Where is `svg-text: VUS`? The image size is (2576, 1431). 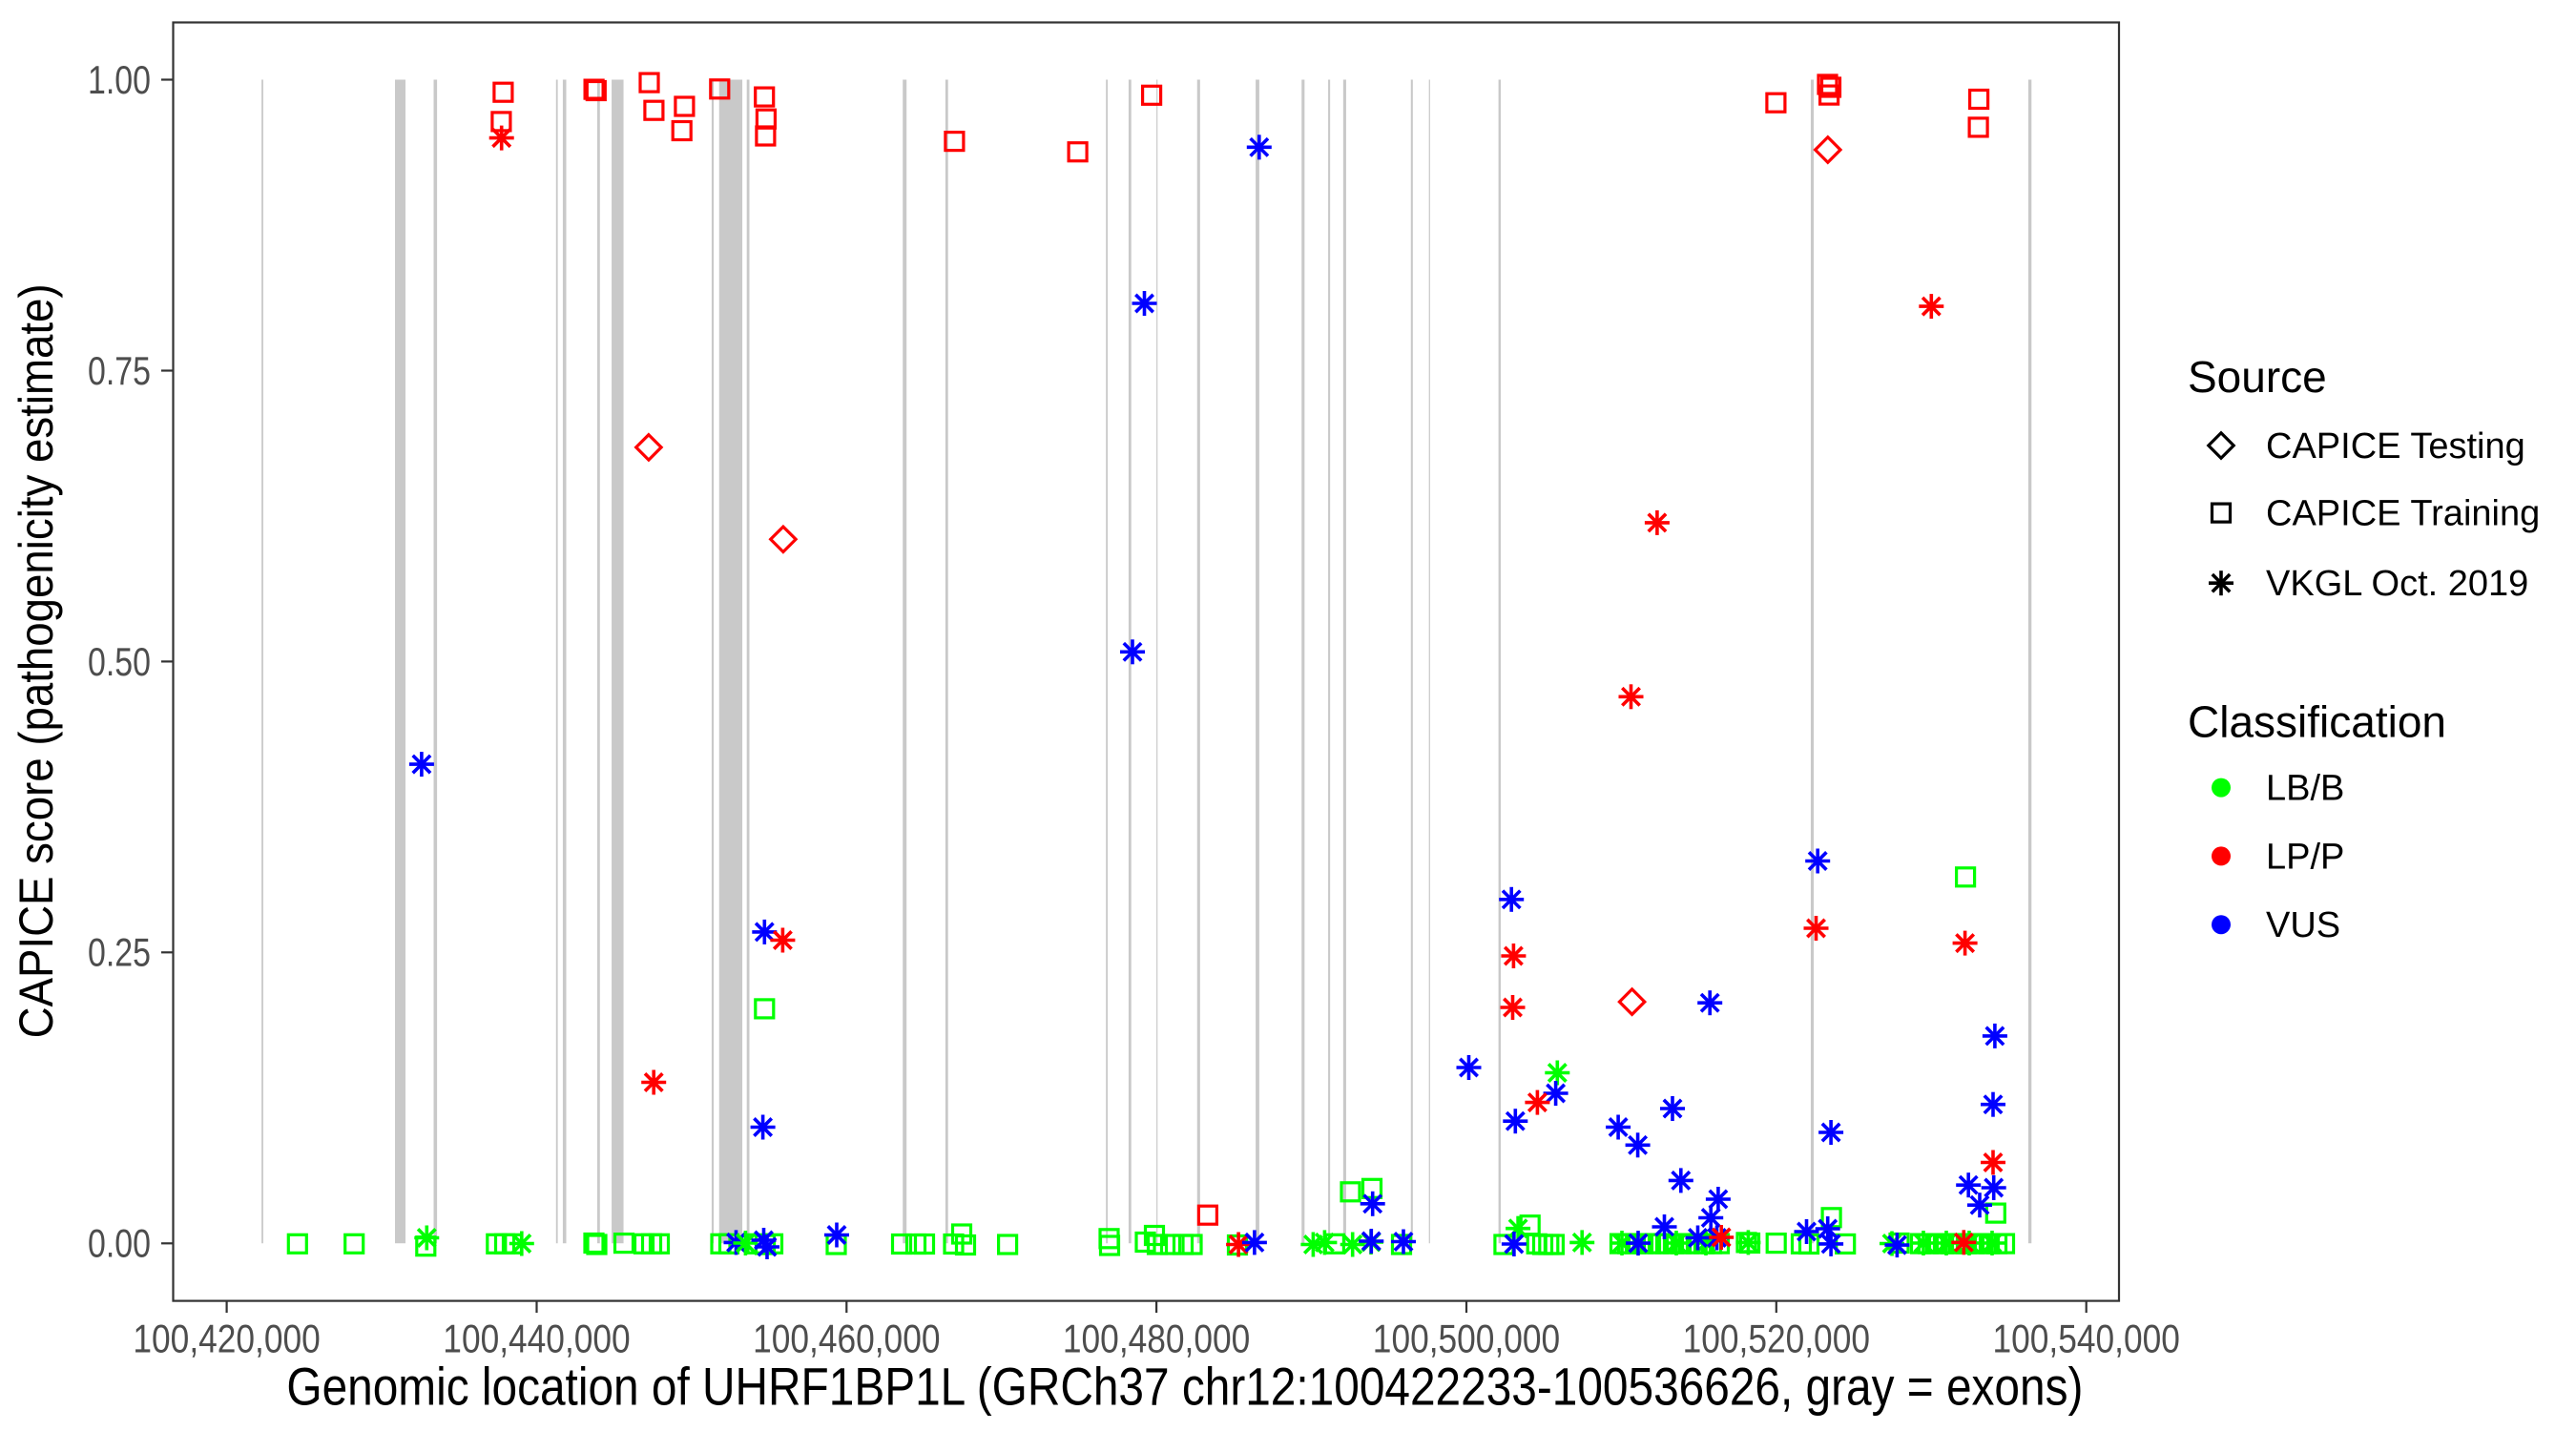 svg-text: VUS is located at coordinates (2303, 925).